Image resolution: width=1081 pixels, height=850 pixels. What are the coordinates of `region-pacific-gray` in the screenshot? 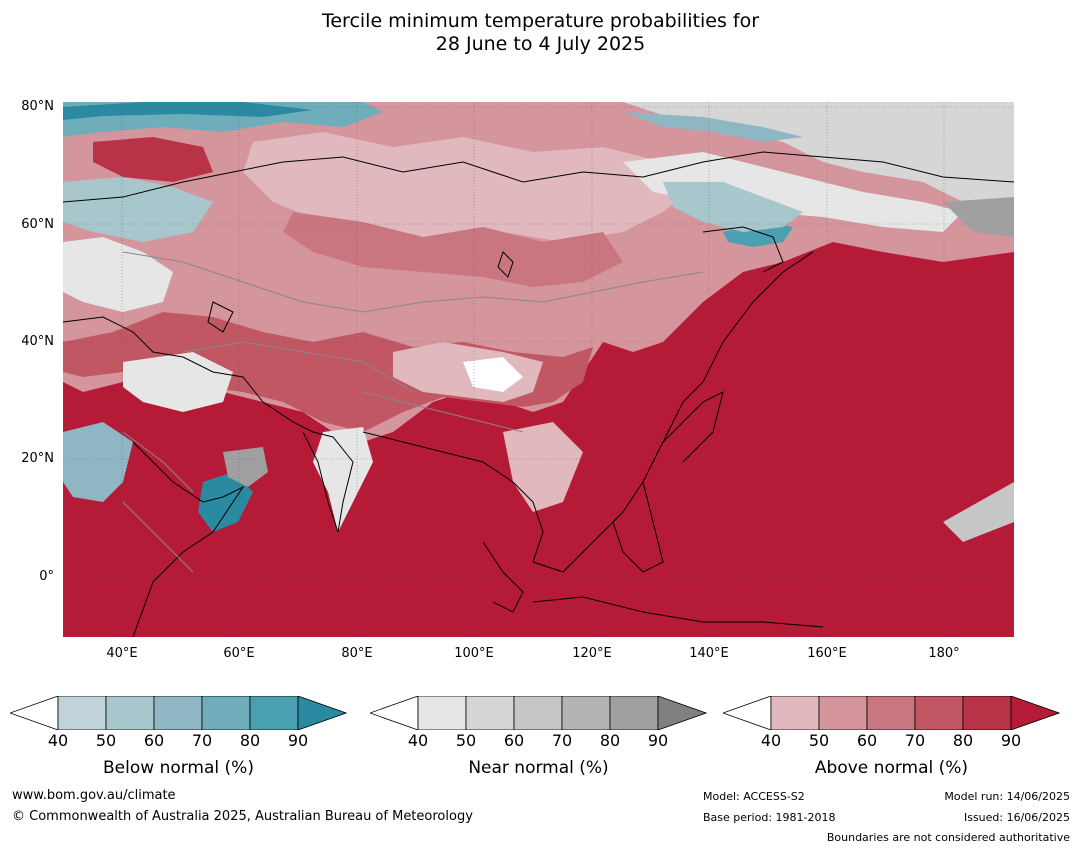 It's located at (978, 512).